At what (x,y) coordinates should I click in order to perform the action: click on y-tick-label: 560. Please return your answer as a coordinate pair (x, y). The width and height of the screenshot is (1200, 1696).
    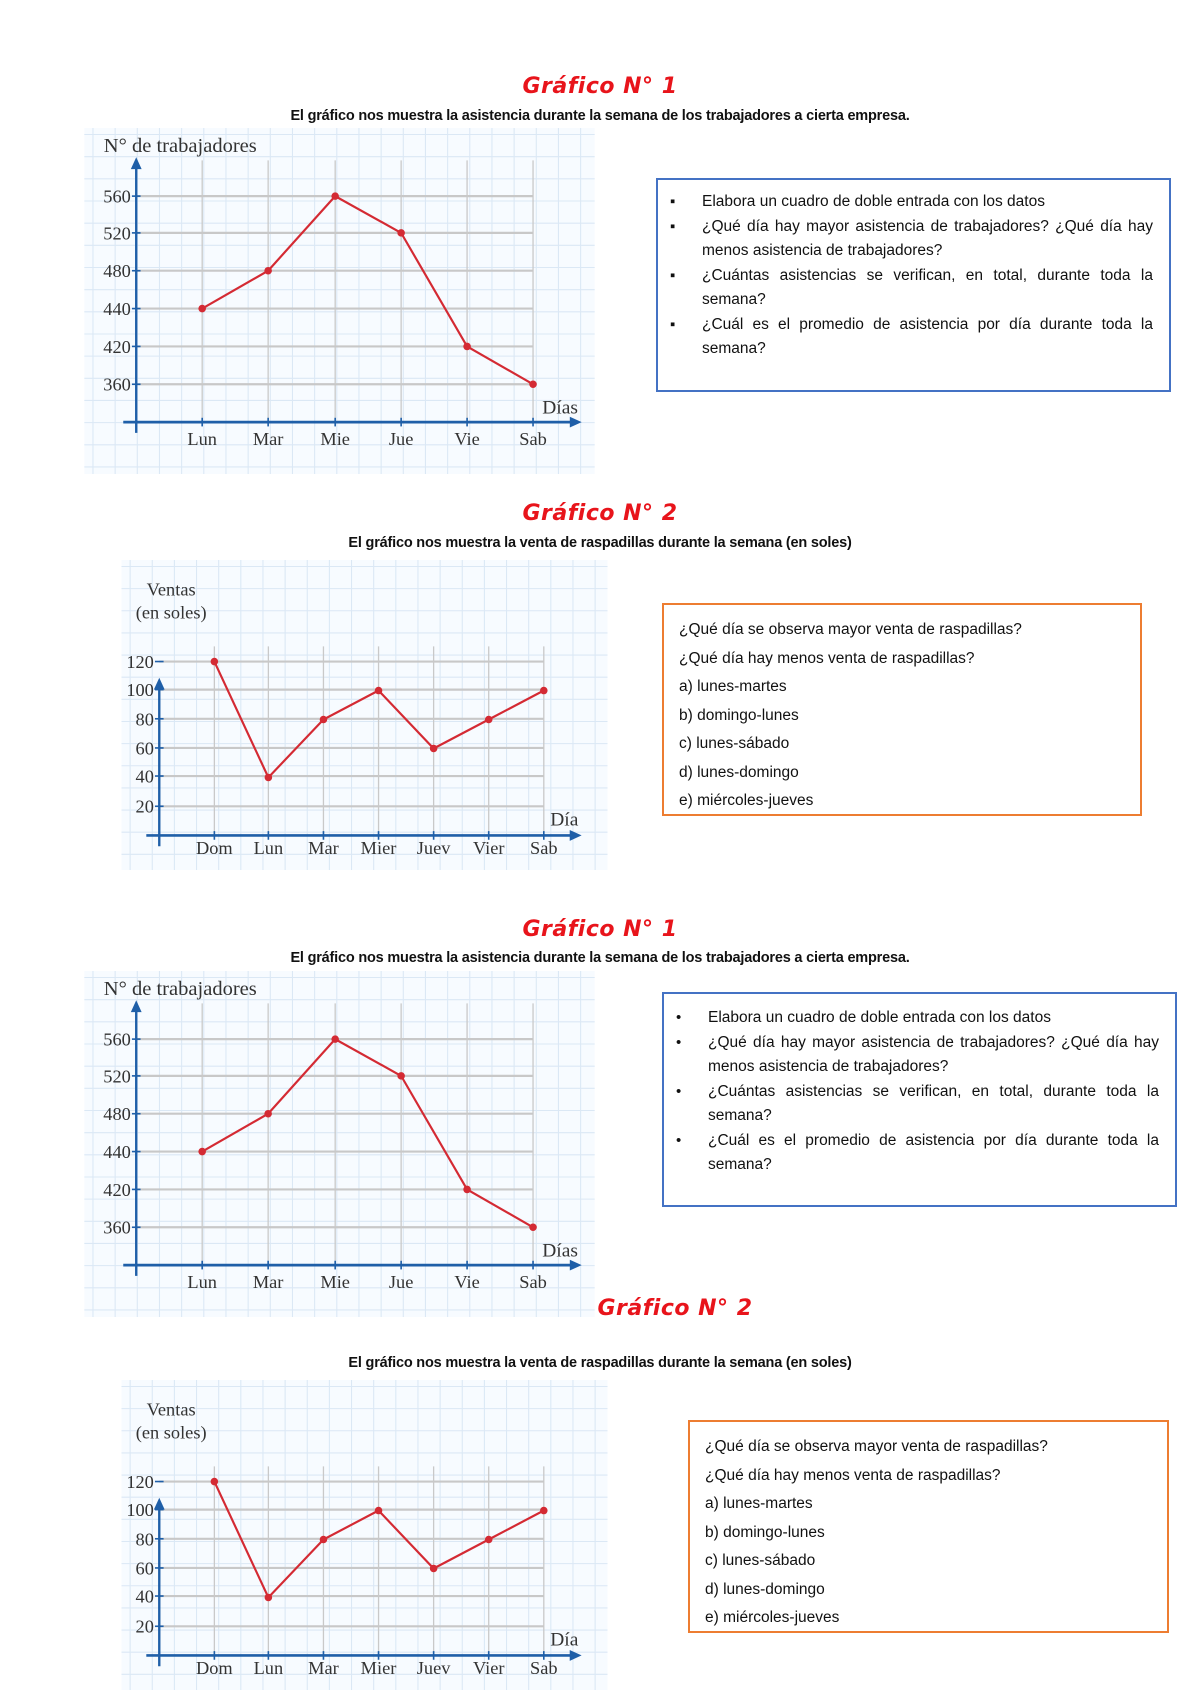
    Looking at the image, I should click on (117, 1040).